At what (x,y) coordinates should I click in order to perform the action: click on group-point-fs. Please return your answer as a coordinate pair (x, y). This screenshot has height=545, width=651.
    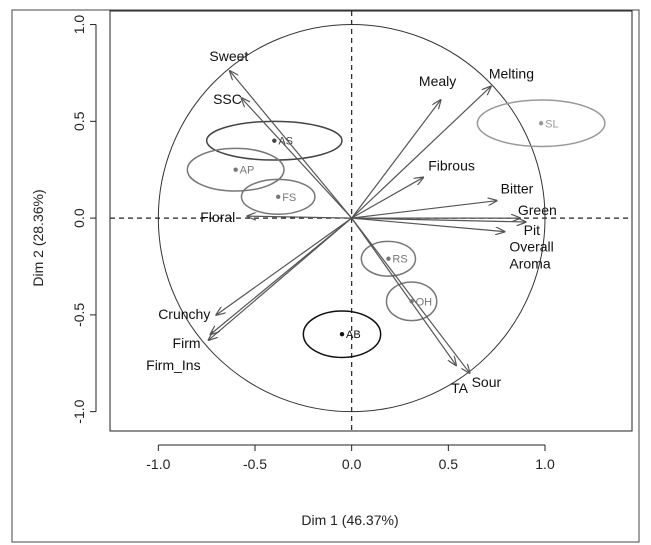
    Looking at the image, I should click on (278, 197).